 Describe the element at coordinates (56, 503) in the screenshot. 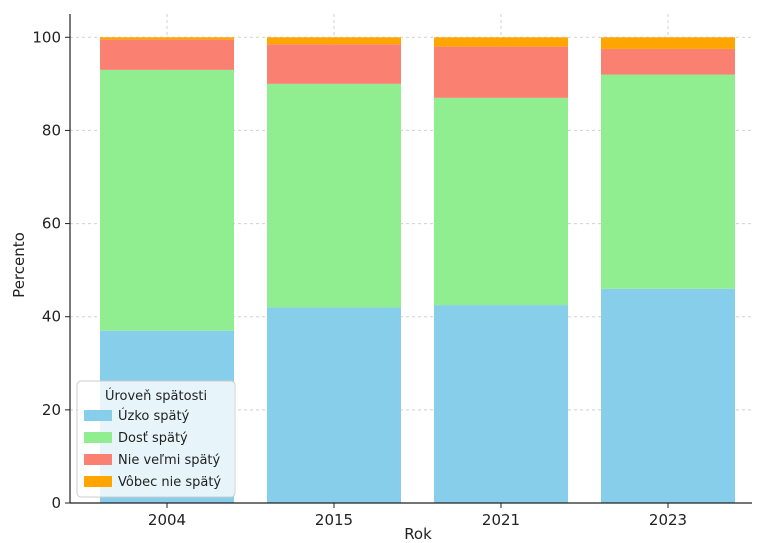

I see `y-tick-label: 0` at that location.